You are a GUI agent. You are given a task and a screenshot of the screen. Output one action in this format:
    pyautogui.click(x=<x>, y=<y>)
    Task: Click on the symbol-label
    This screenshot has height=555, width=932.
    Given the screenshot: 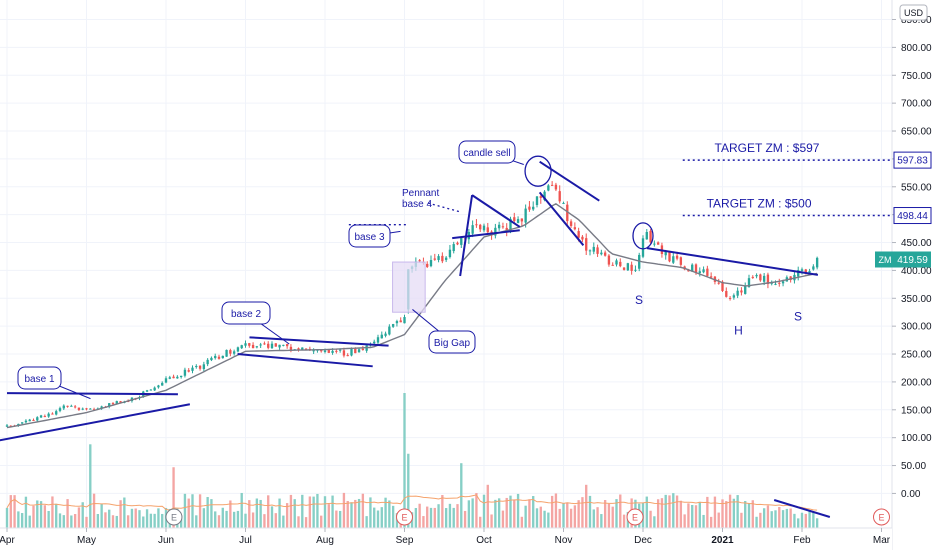 What is the action you would take?
    pyautogui.click(x=885, y=259)
    